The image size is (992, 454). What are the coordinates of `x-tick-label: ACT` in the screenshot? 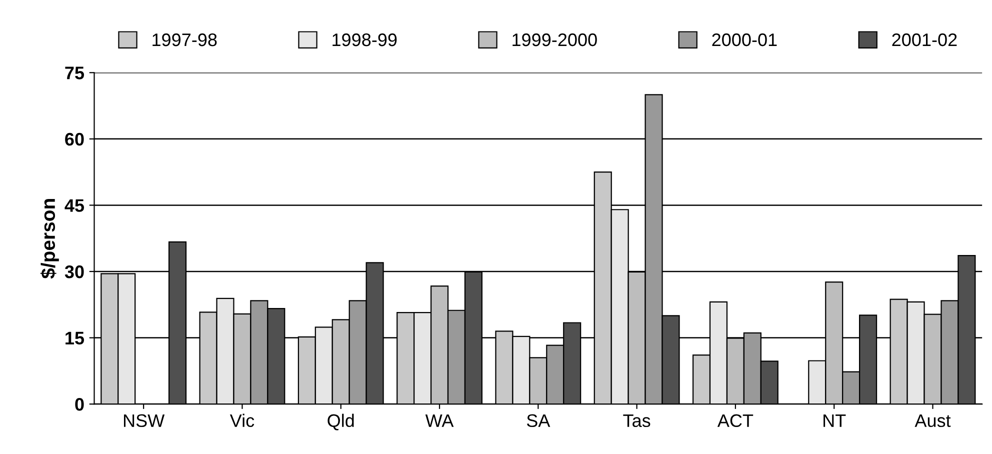 It's located at (735, 421).